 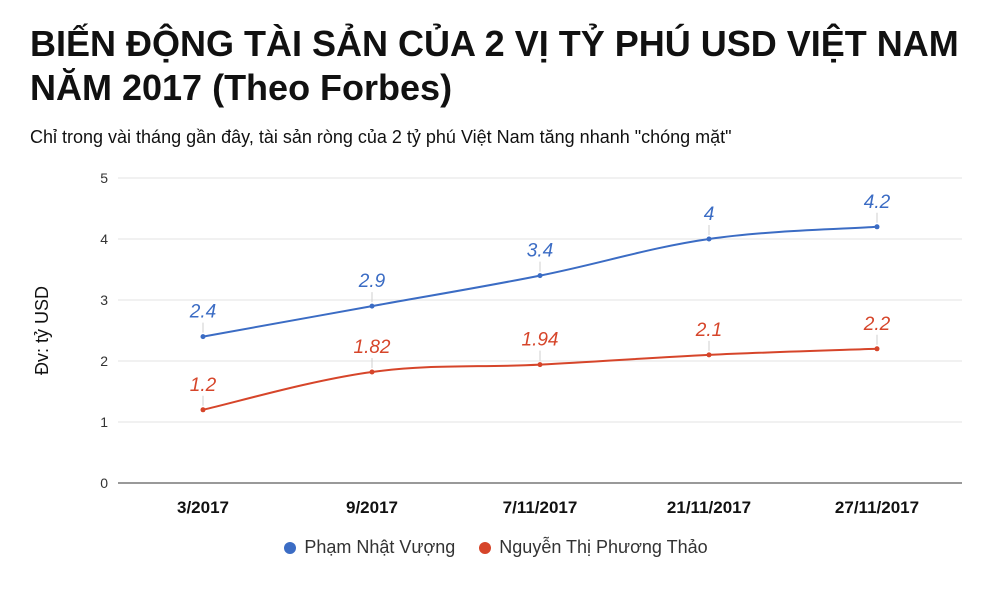 What do you see at coordinates (104, 178) in the screenshot?
I see `y-tick-label: 5` at bounding box center [104, 178].